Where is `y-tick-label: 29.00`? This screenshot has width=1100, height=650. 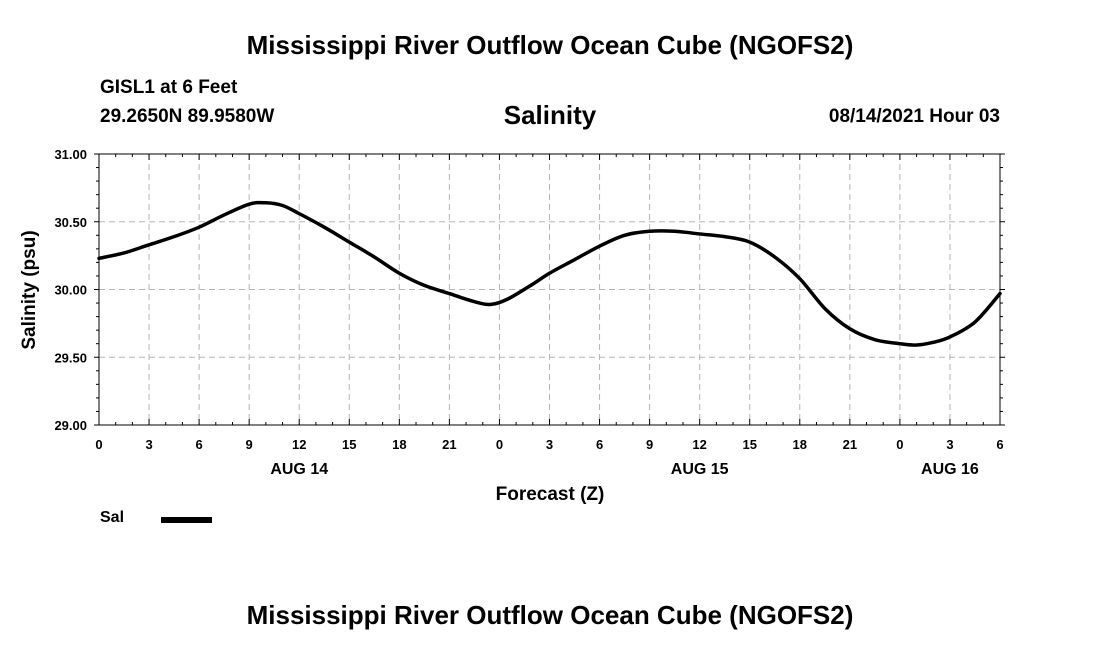 y-tick-label: 29.00 is located at coordinates (70, 425).